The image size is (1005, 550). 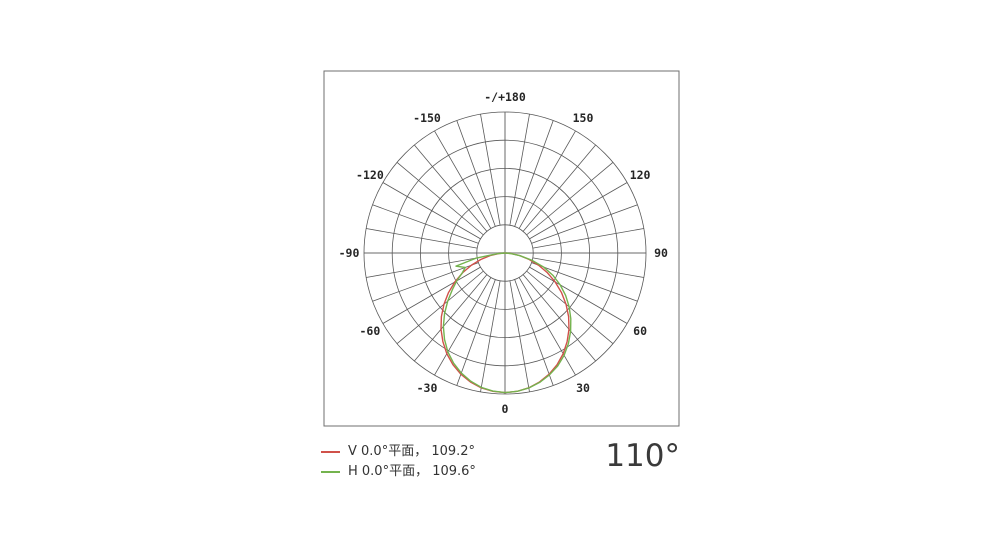 I want to click on angle-tick-label: 30, so click(x=583, y=388).